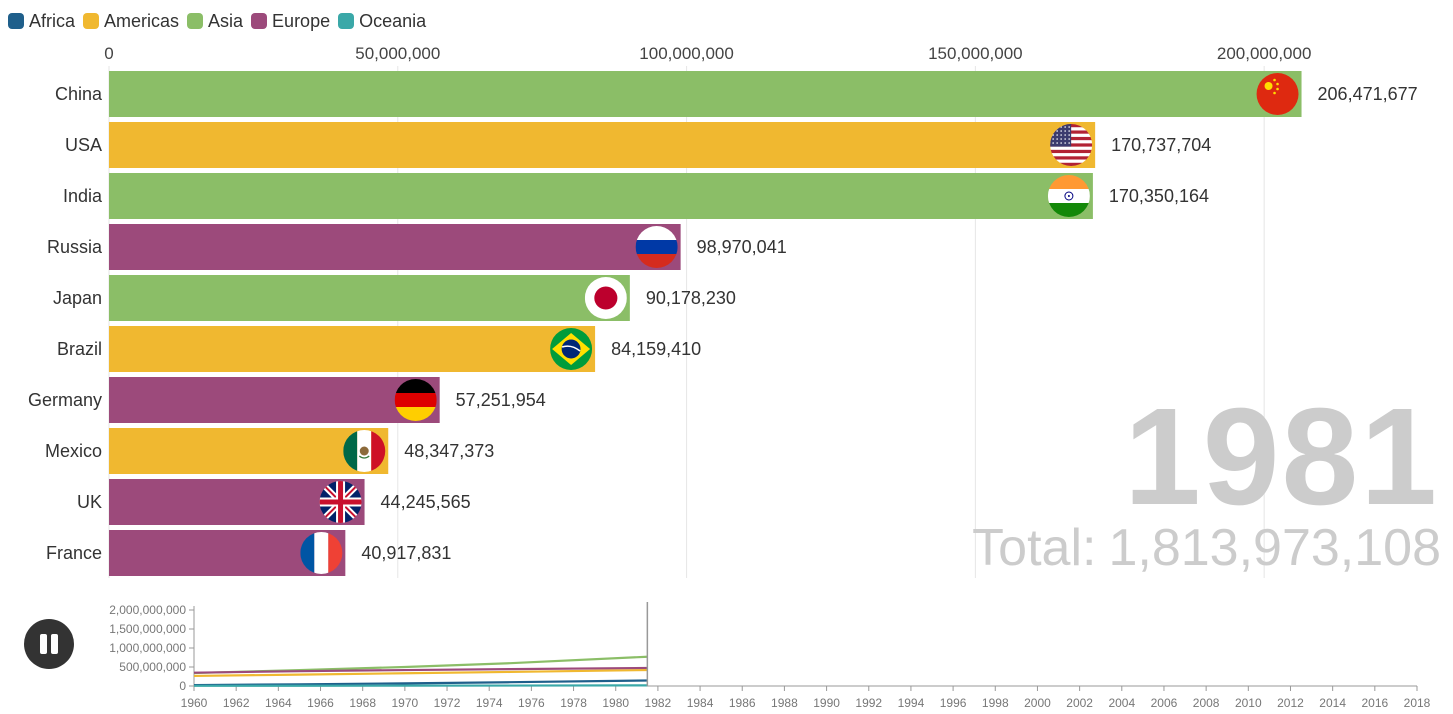 The height and width of the screenshot is (714, 1453). Describe the element at coordinates (274, 502) in the screenshot. I see `bar-row-uk: UK 44,245,565` at that location.